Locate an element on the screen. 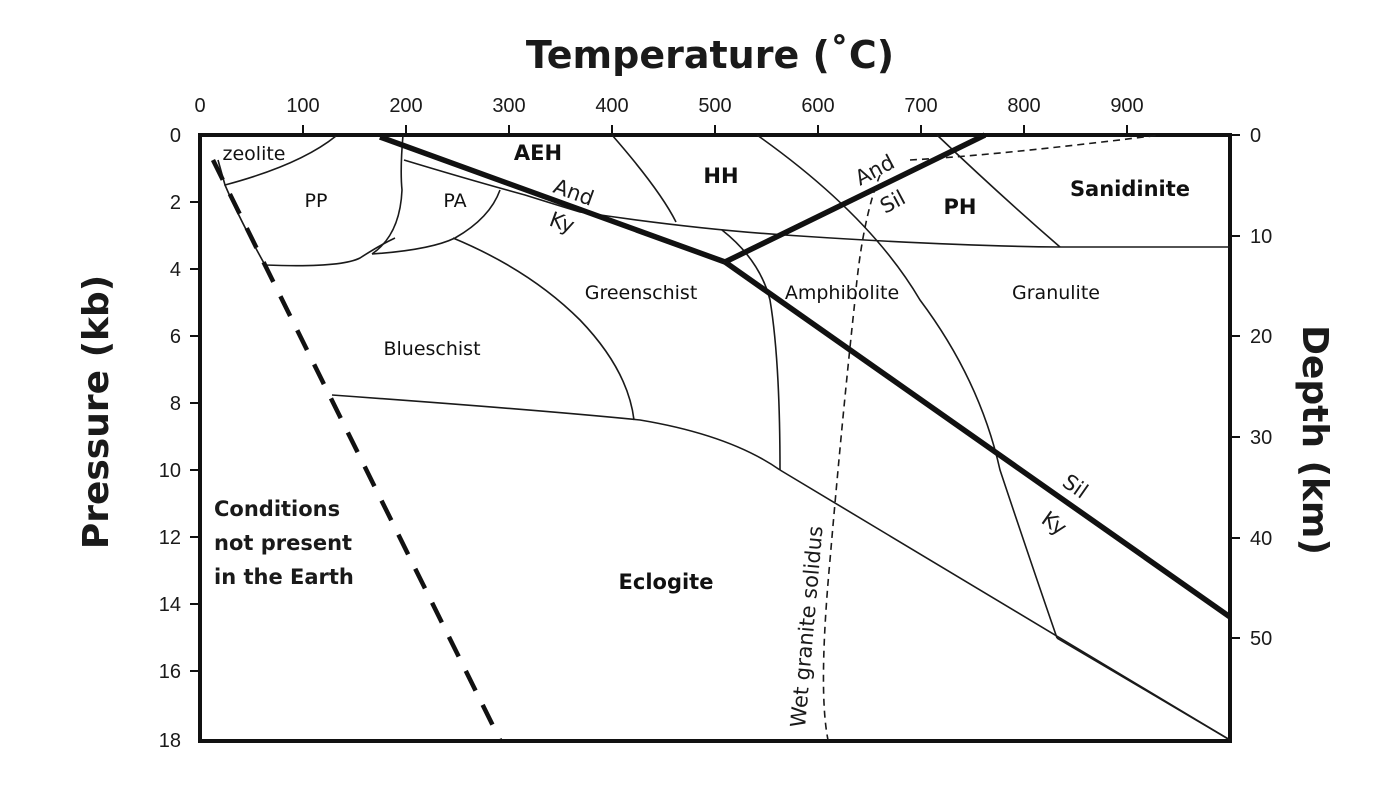 The width and height of the screenshot is (1398, 788). conditions-note: Conditions not present in the Earth is located at coordinates (284, 543).